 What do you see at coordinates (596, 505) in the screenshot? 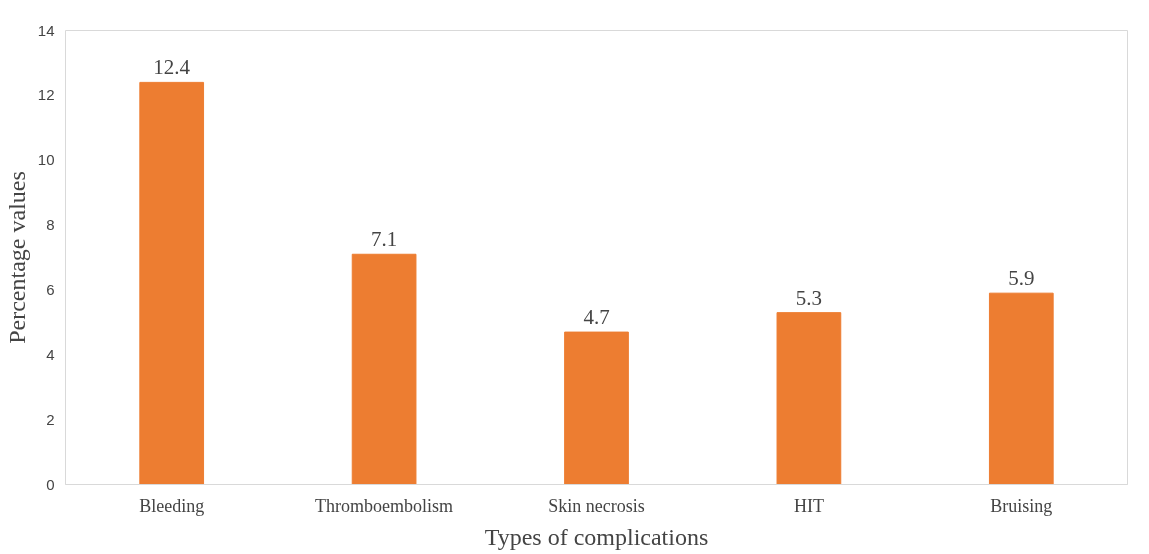
I see `x-tick-label: Skin necrosis` at bounding box center [596, 505].